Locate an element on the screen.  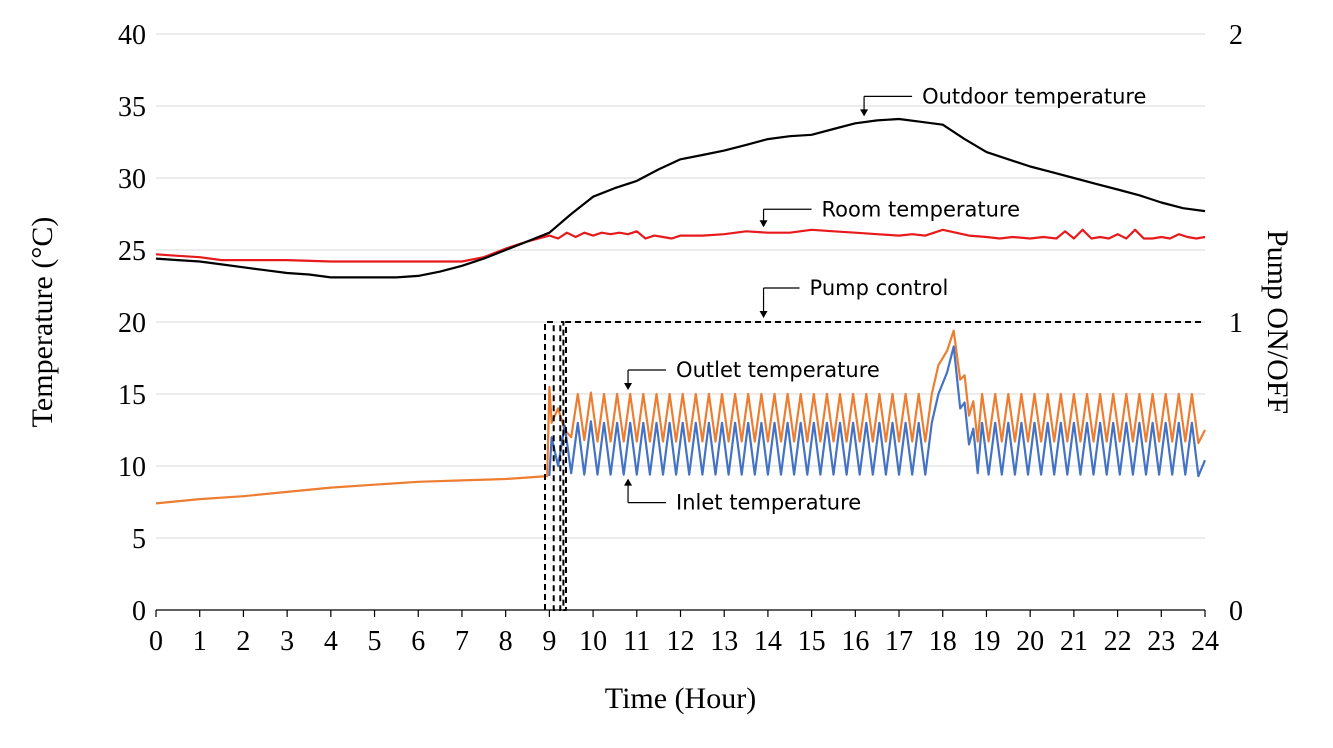
axes is located at coordinates (680, 613).